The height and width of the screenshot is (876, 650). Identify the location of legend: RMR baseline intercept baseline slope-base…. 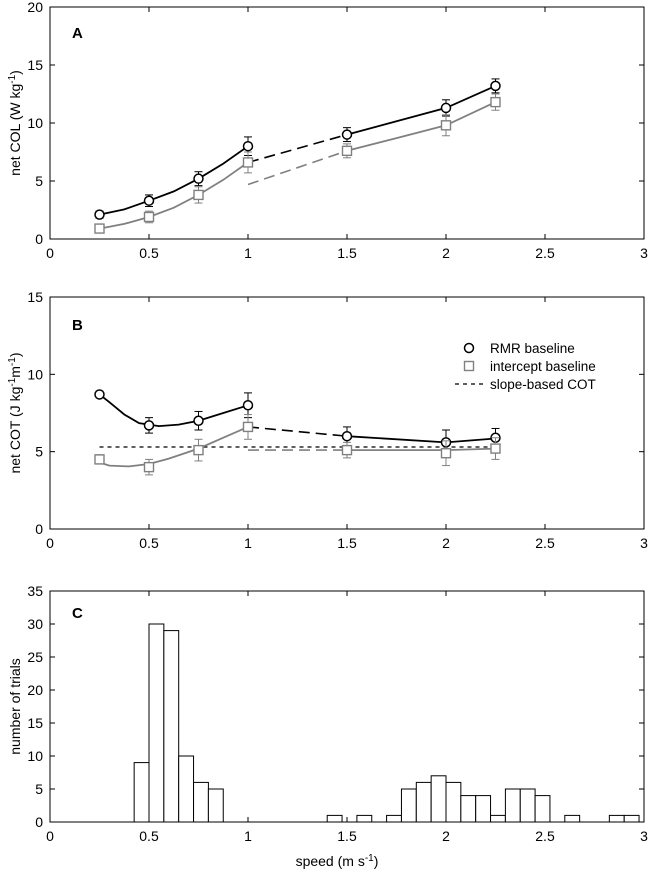
(525, 366).